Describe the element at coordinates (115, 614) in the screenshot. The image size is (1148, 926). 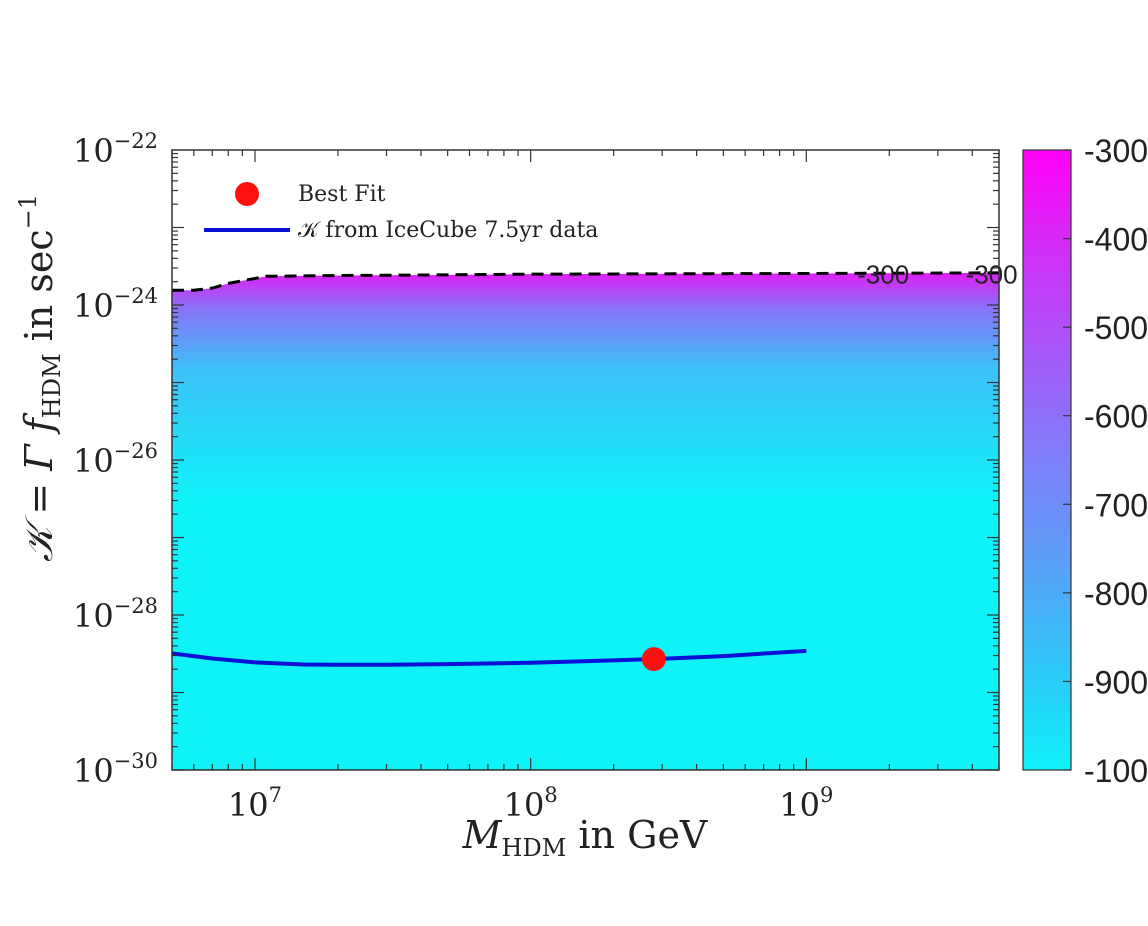
I see `y-tick-label-3: 10−28` at that location.